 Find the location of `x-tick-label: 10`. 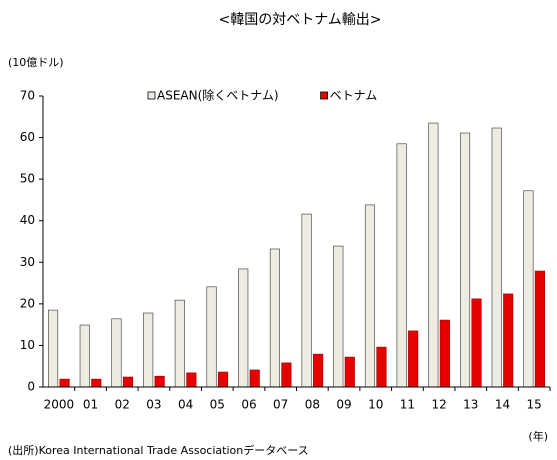

x-tick-label: 10 is located at coordinates (375, 405).